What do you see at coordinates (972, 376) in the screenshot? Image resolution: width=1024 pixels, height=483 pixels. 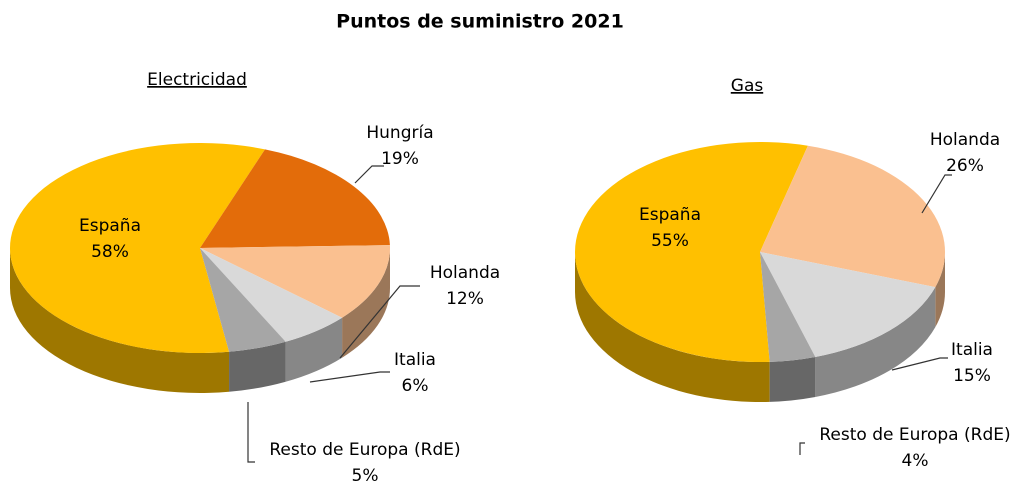 I see `slice-value-label: 15%` at bounding box center [972, 376].